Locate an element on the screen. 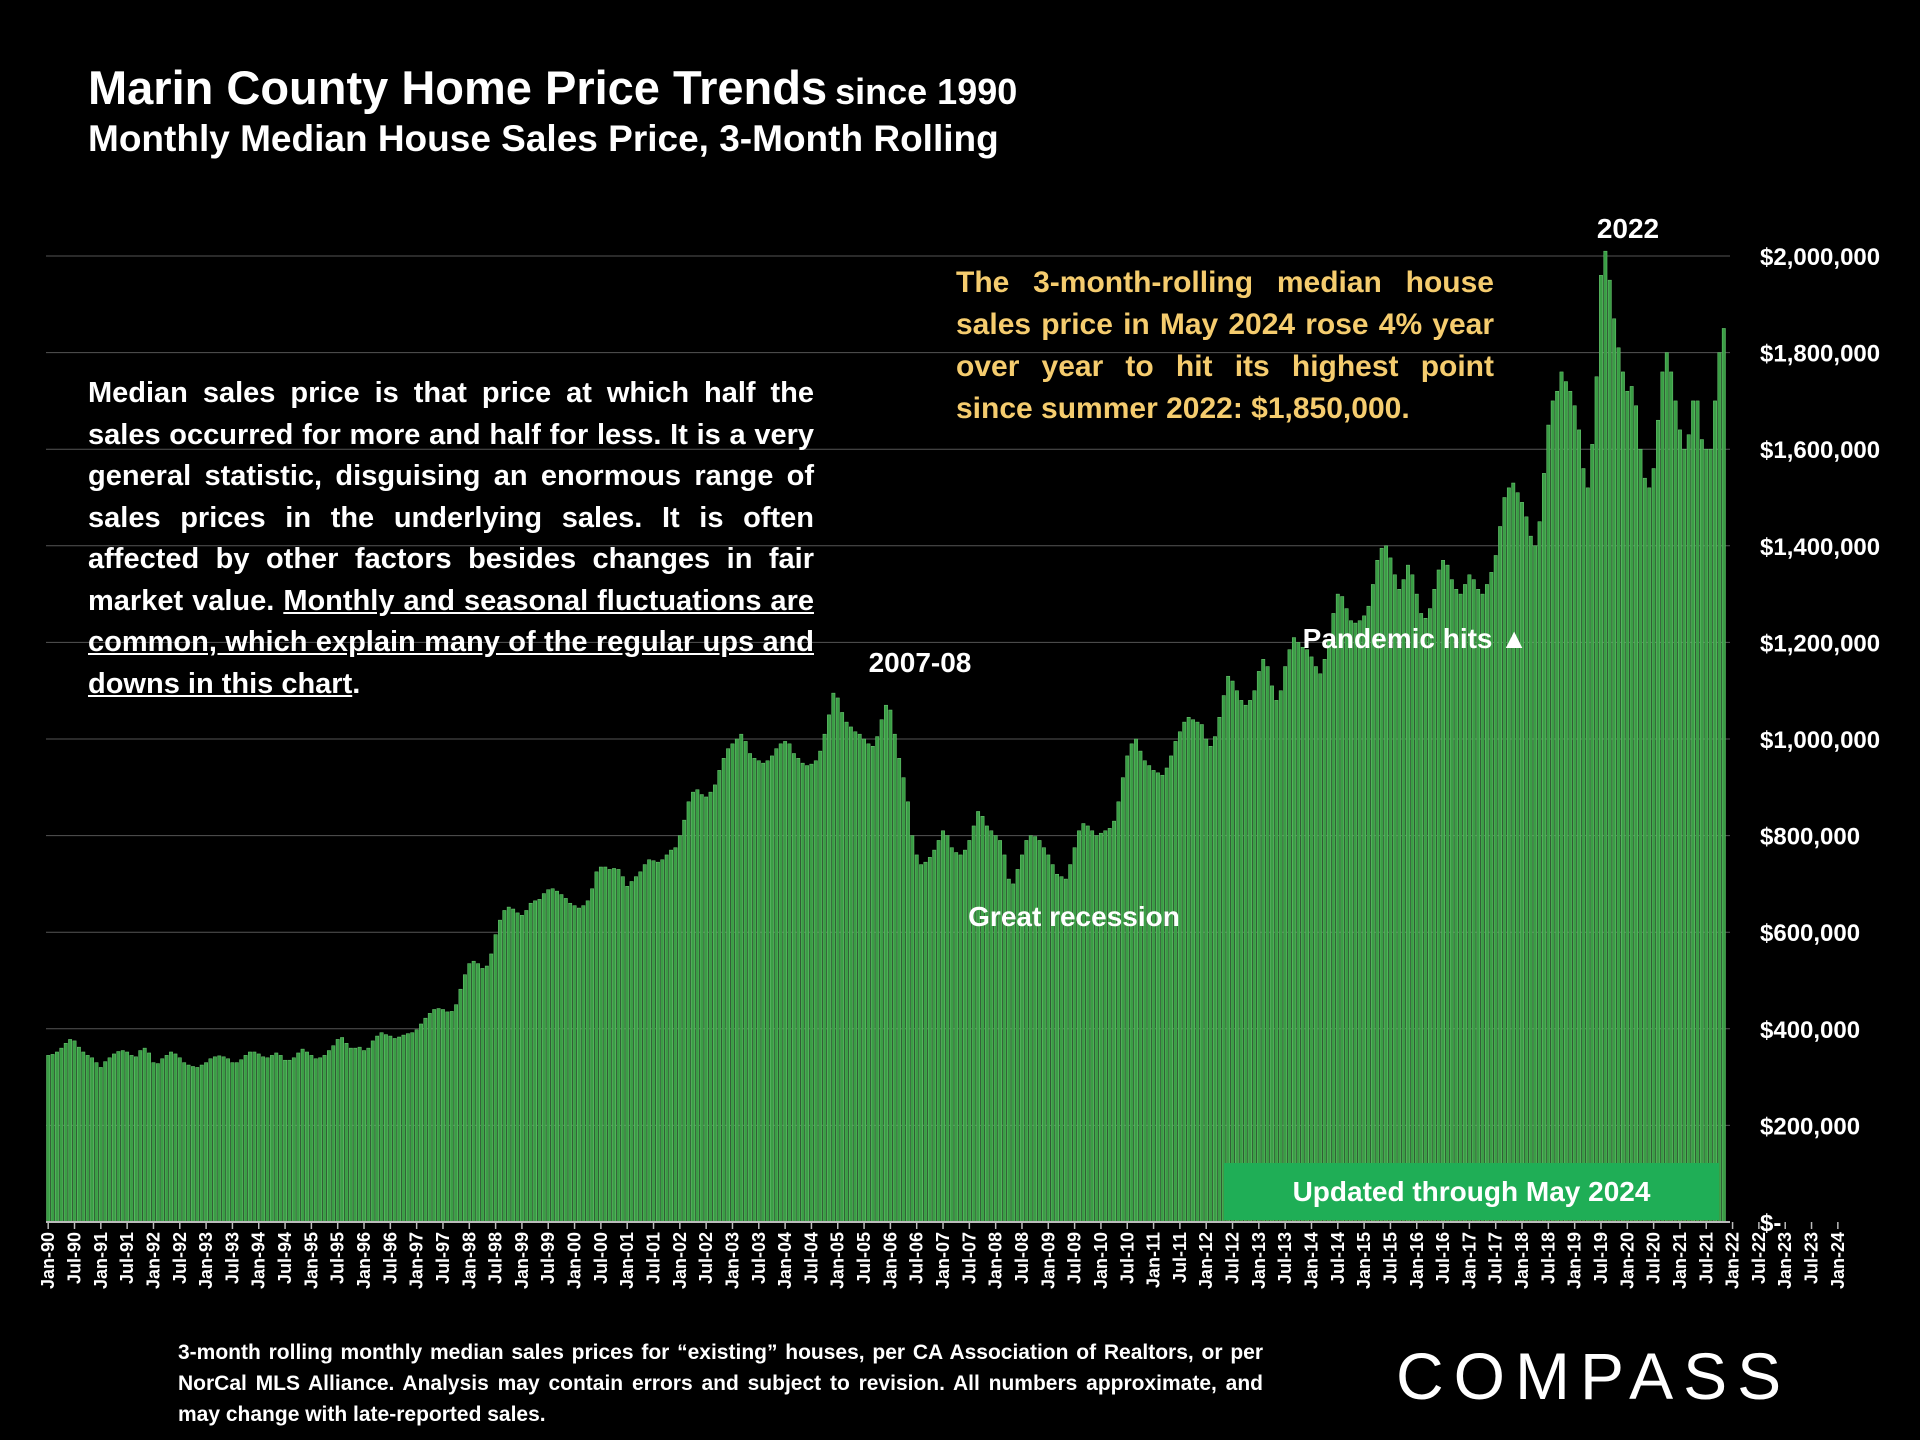 The image size is (1920, 1440). x-tick-label: Jan-23 is located at coordinates (1785, 1260).